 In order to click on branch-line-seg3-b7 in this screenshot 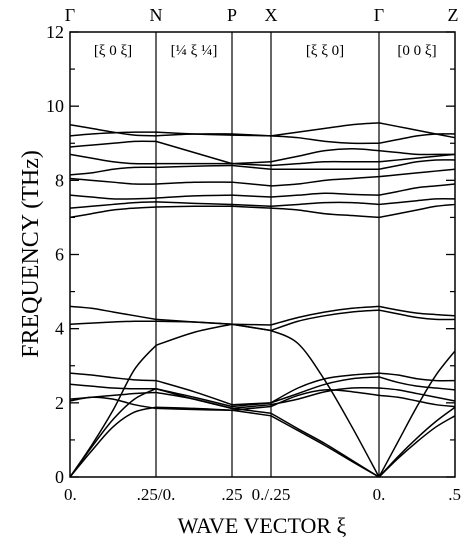, I will do `click(325, 320)`.